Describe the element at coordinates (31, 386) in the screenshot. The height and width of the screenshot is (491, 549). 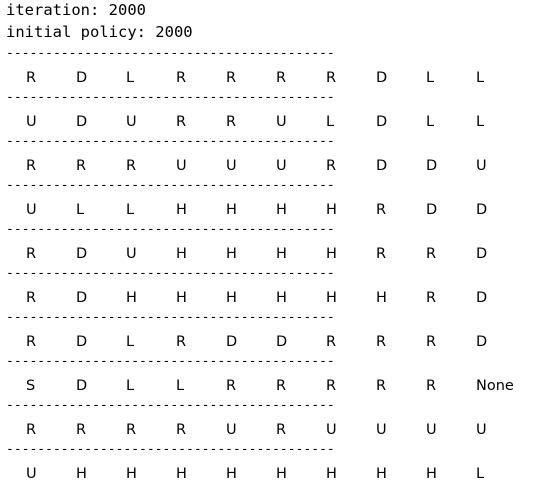
I see `policy-cell: S` at that location.